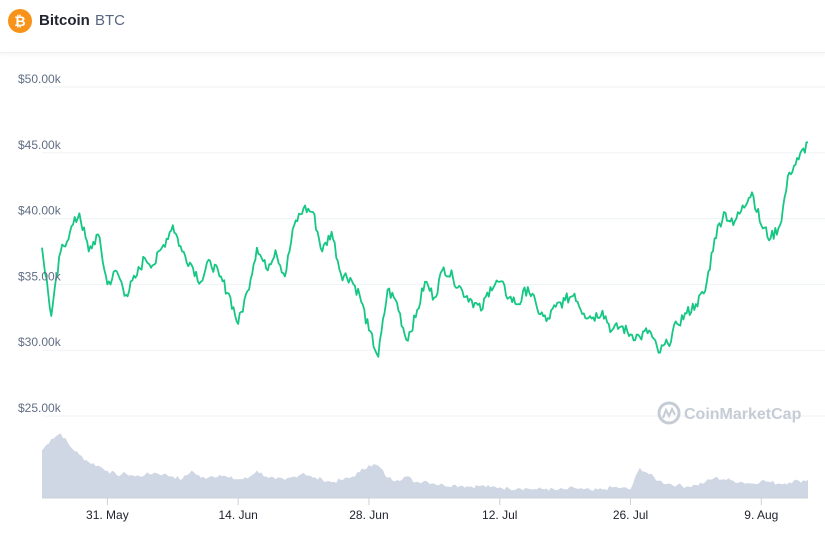 The width and height of the screenshot is (825, 536). What do you see at coordinates (40, 145) in the screenshot?
I see `y-tick-label: $45.00k` at bounding box center [40, 145].